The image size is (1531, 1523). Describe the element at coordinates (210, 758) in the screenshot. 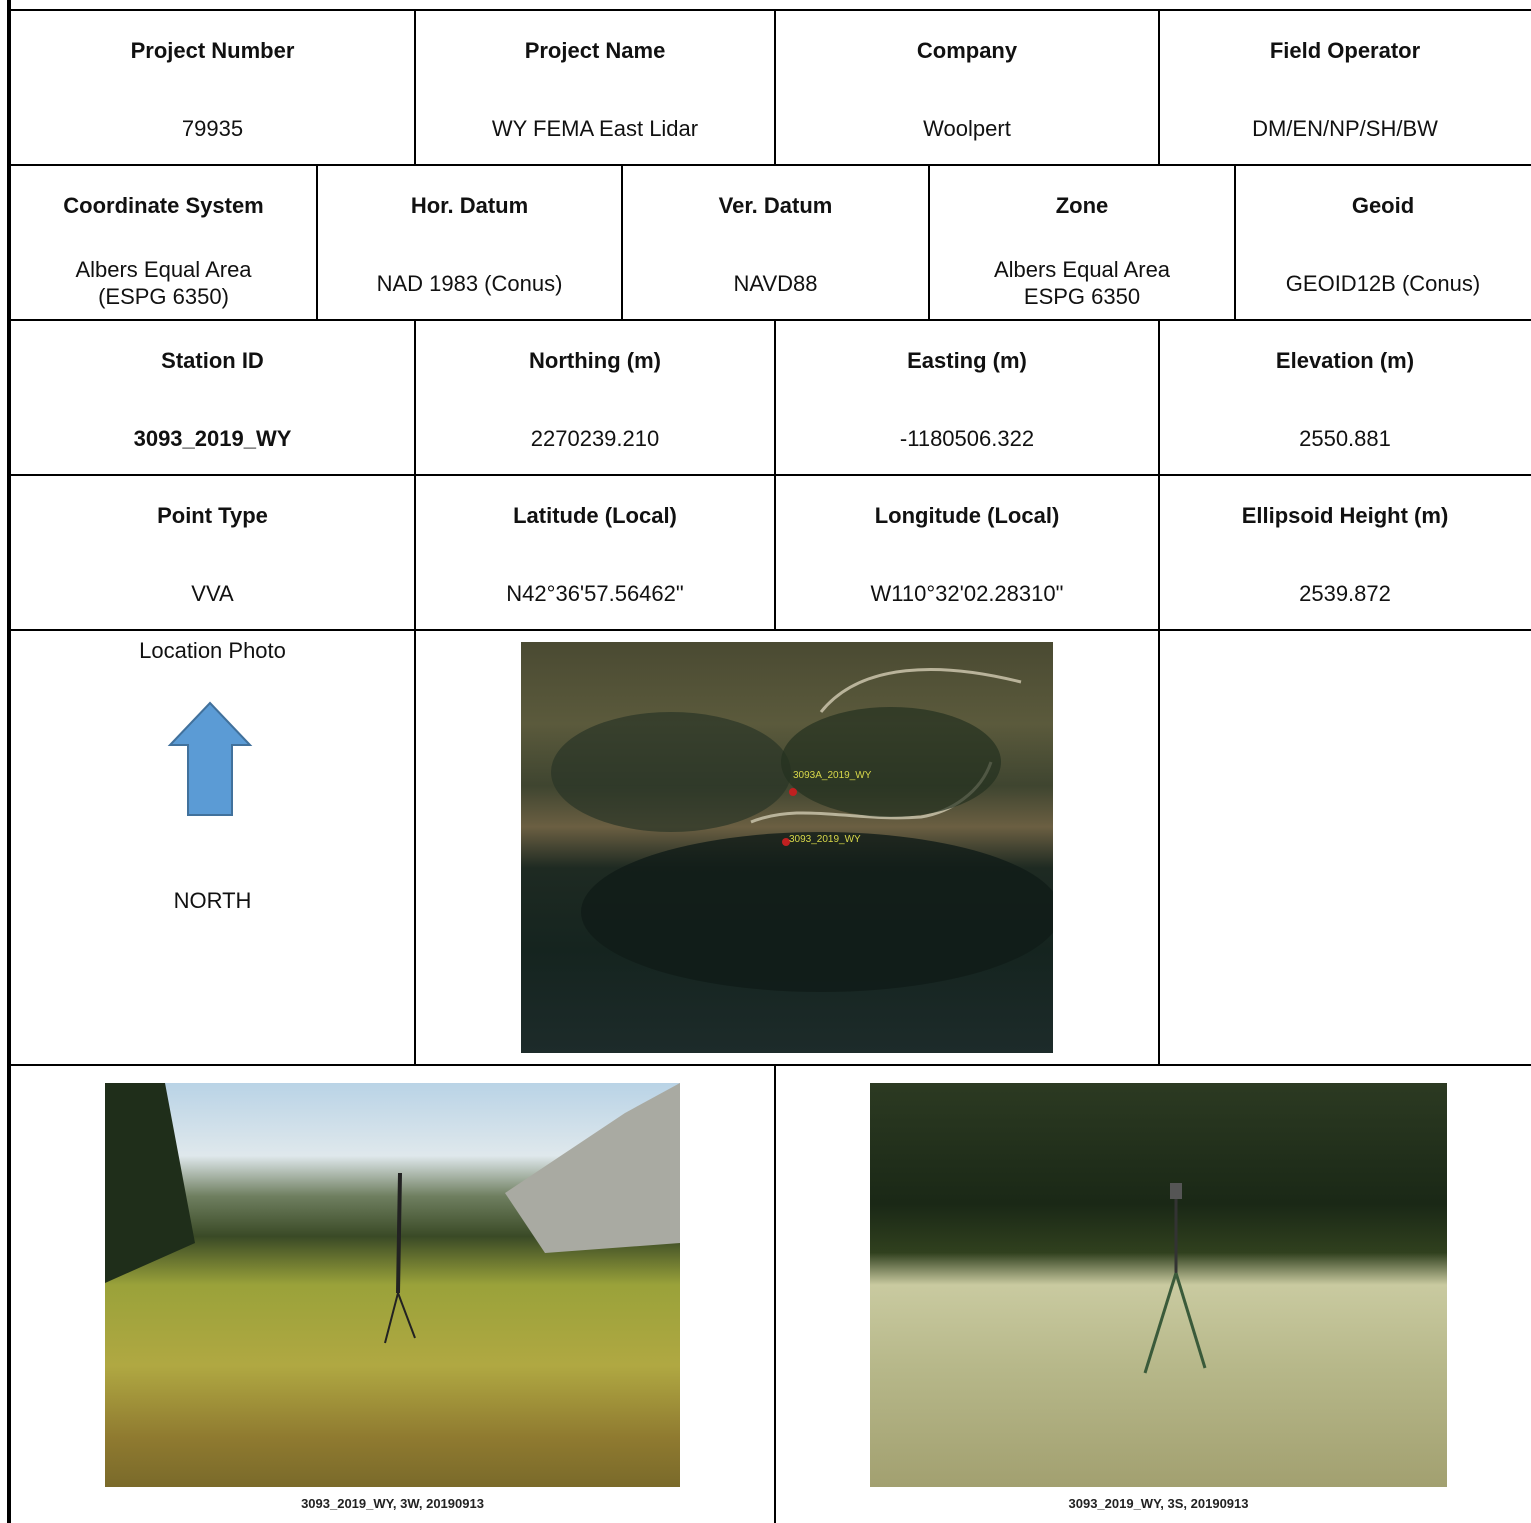

I see `north-arrow` at that location.